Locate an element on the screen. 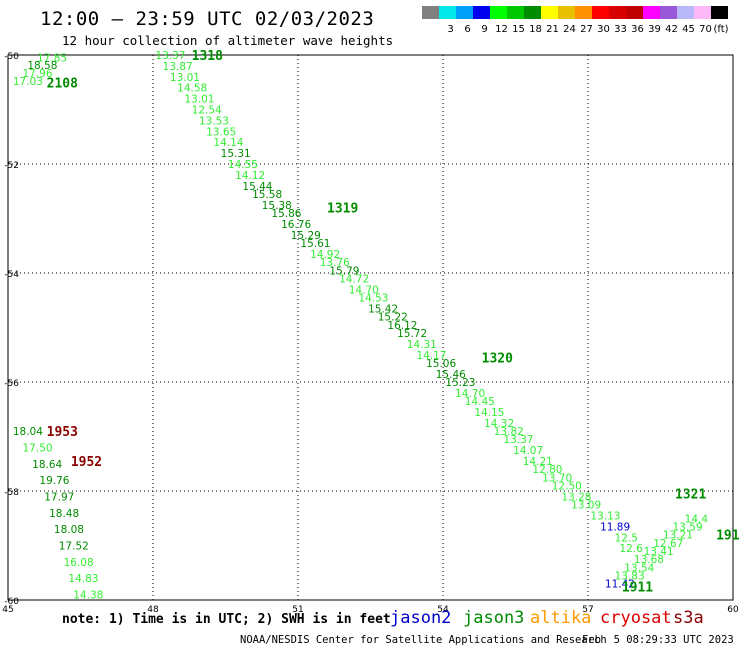  wave-height-value: 14.15 is located at coordinates (489, 413).